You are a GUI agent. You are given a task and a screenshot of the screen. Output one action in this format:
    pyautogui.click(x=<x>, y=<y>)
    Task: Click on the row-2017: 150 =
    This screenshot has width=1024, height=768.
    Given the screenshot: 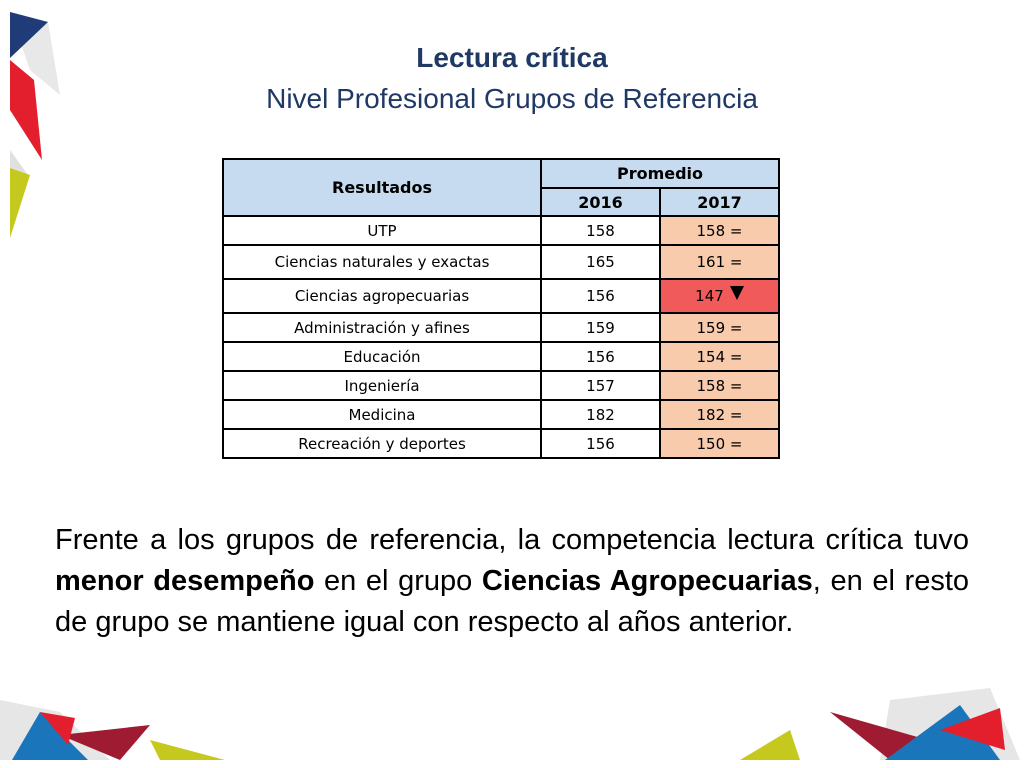 What is the action you would take?
    pyautogui.click(x=719, y=443)
    